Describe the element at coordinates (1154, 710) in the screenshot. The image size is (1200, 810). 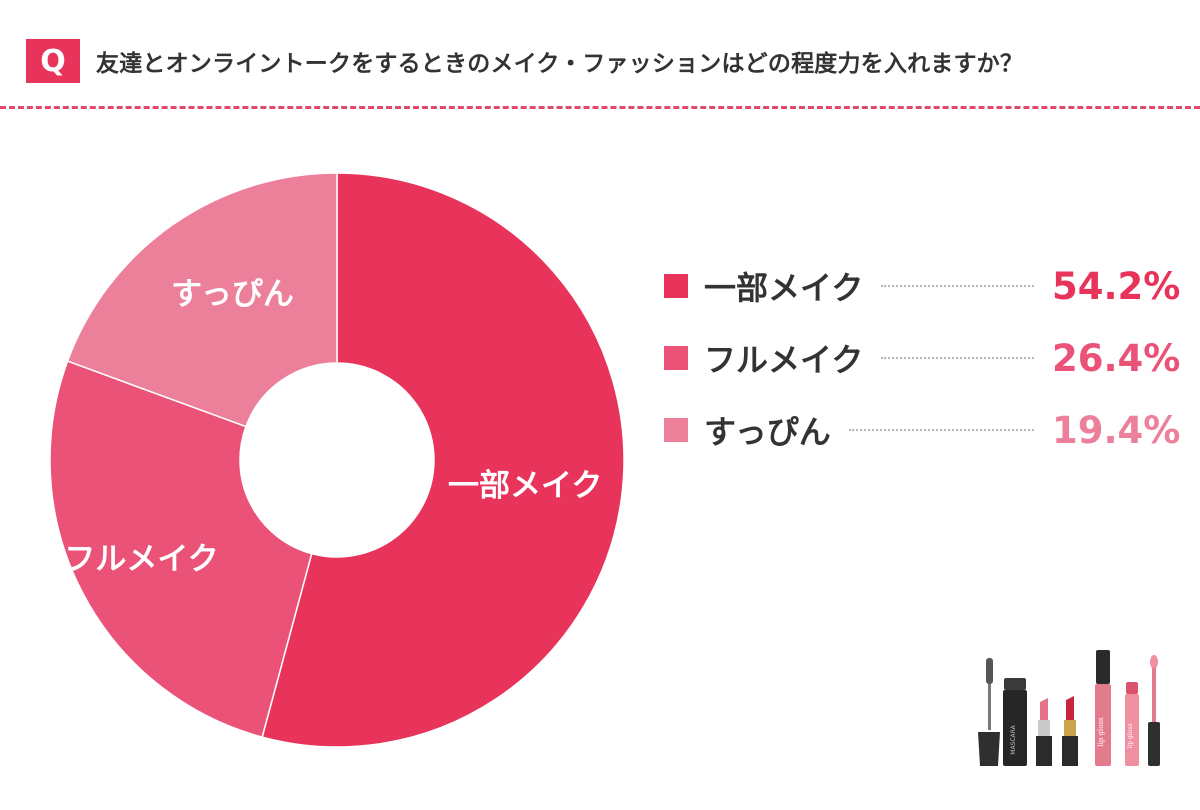
I see `gloss-wand-icon` at that location.